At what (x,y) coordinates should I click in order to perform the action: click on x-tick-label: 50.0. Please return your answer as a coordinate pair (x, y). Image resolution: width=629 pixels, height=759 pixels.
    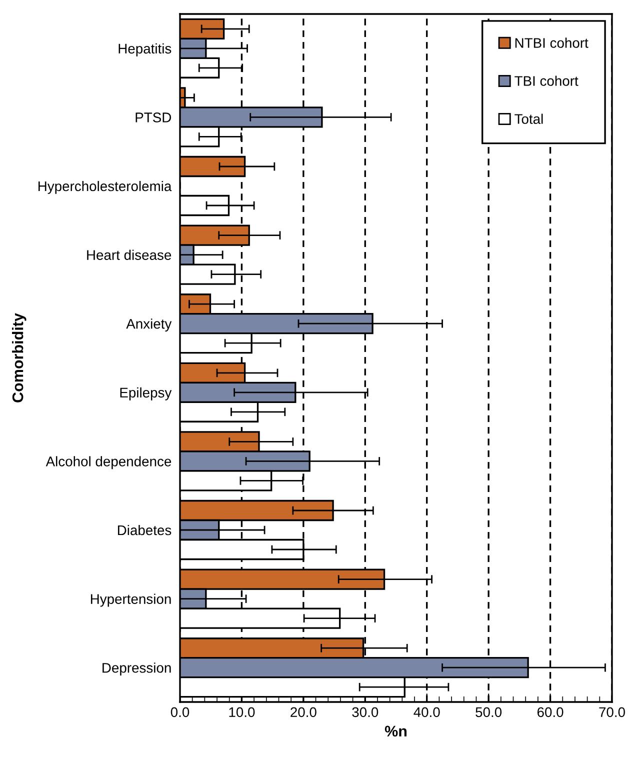
    Looking at the image, I should click on (489, 712).